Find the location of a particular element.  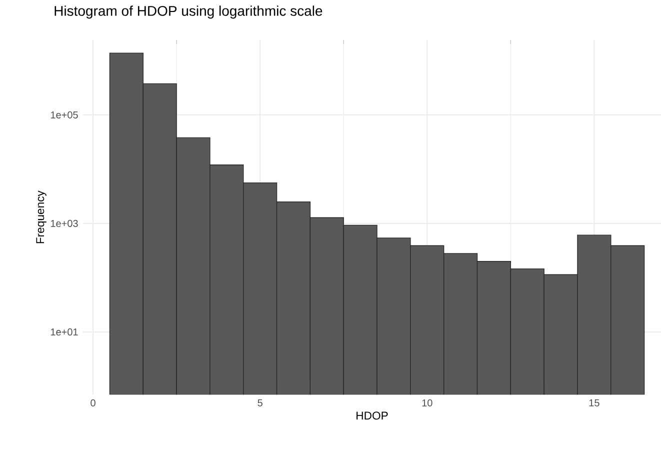

x-tick-label: 5 is located at coordinates (260, 402).